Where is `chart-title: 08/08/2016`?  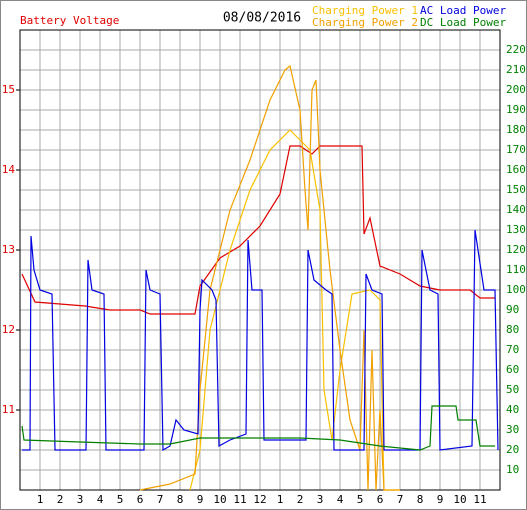 chart-title: 08/08/2016 is located at coordinates (262, 18).